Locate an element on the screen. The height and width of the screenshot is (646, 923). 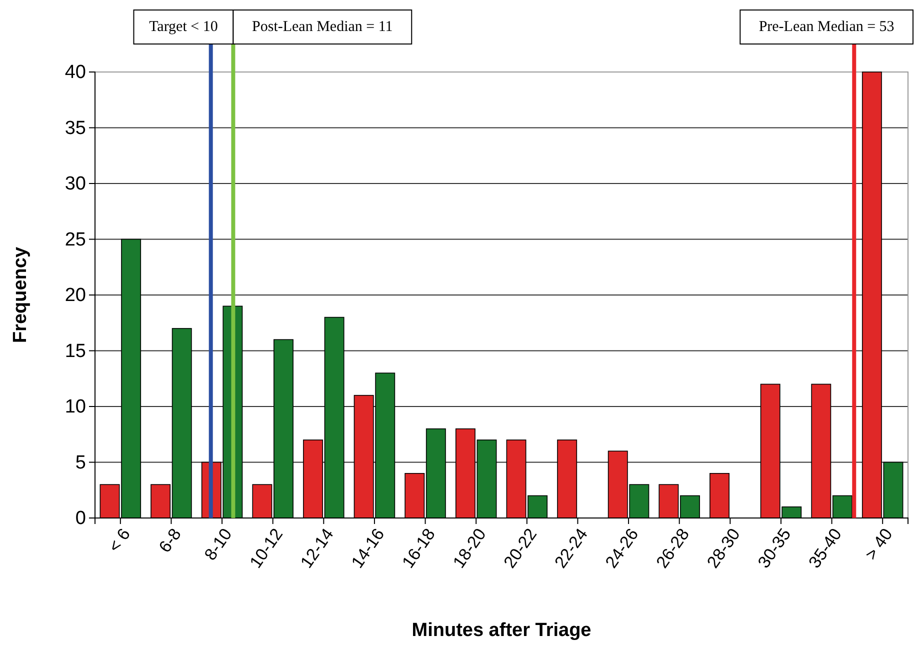
y-tick-label: 15 is located at coordinates (75, 351).